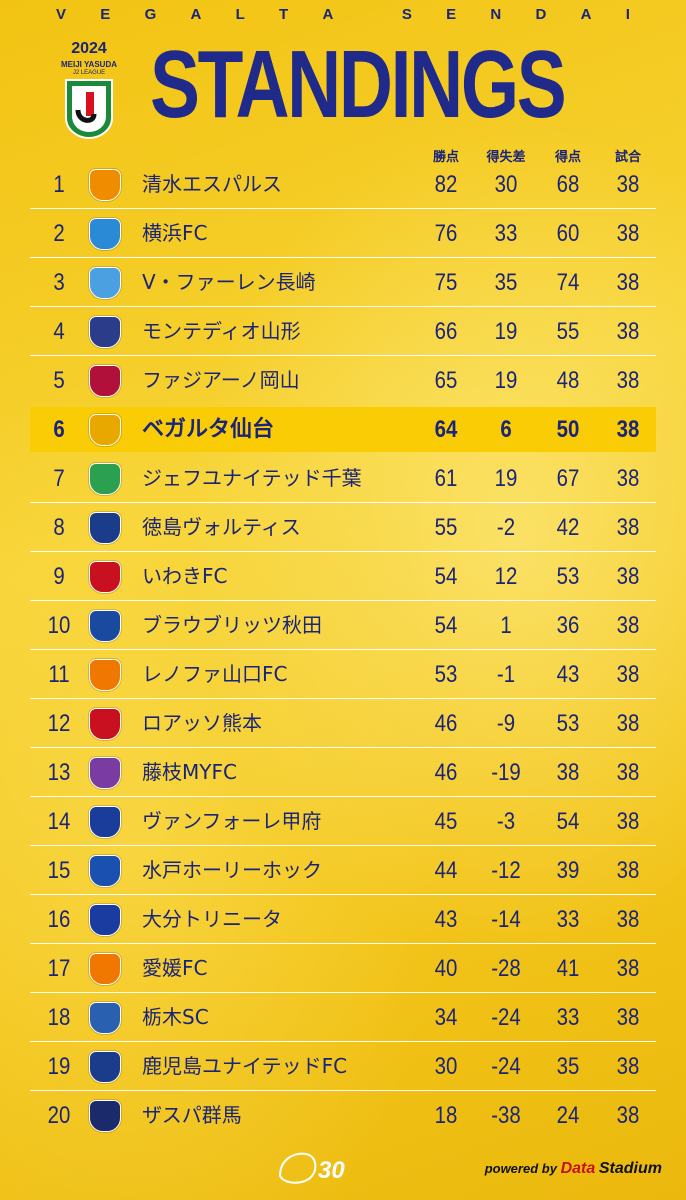 Image resolution: width=686 pixels, height=1200 pixels. Describe the element at coordinates (568, 184) in the screenshot. I see `goals-cell: 68` at that location.